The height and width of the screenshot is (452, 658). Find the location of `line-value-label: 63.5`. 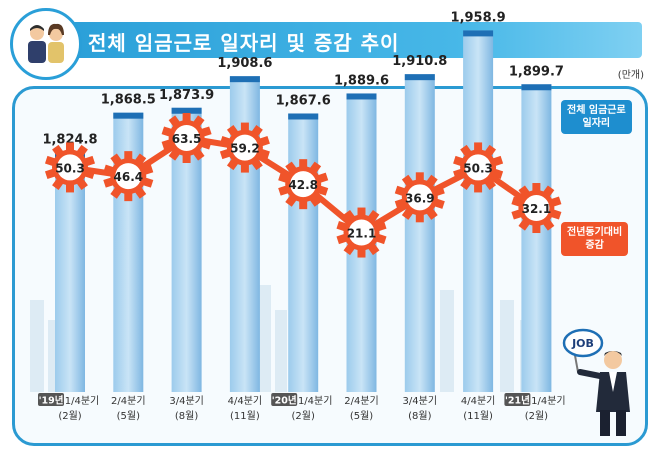

line-value-label: 63.5 is located at coordinates (187, 139).